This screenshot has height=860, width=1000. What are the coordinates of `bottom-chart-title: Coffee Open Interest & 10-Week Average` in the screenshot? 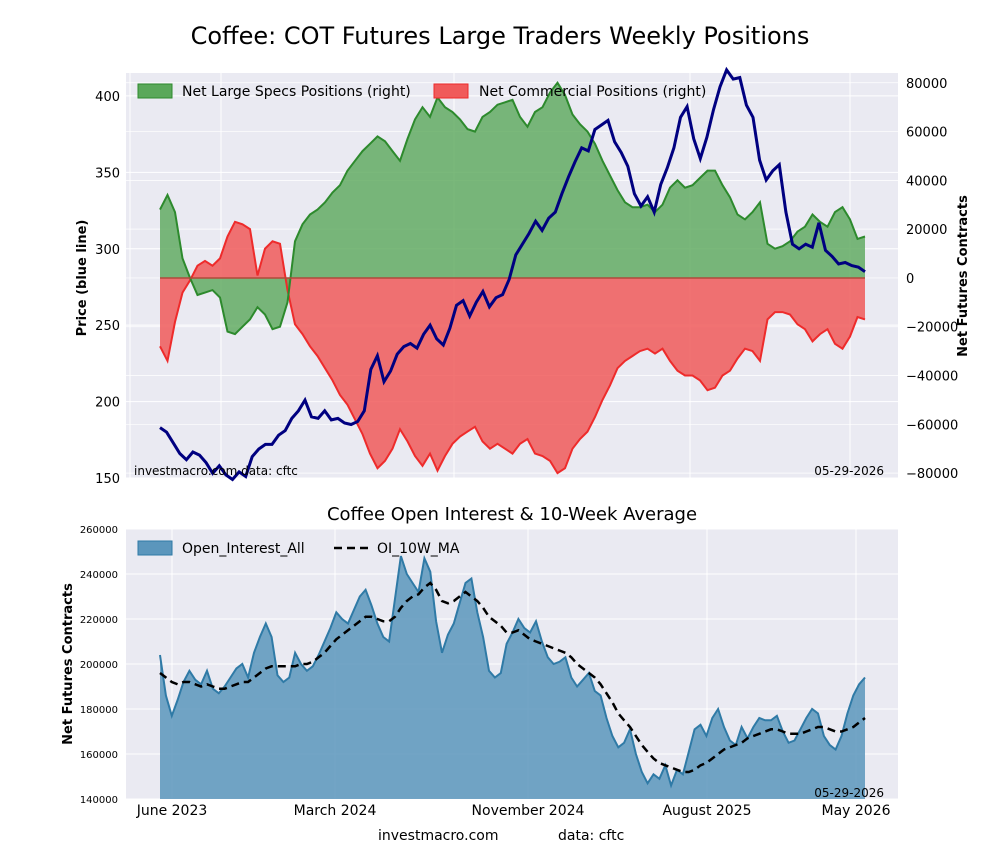 It's located at (512, 514).